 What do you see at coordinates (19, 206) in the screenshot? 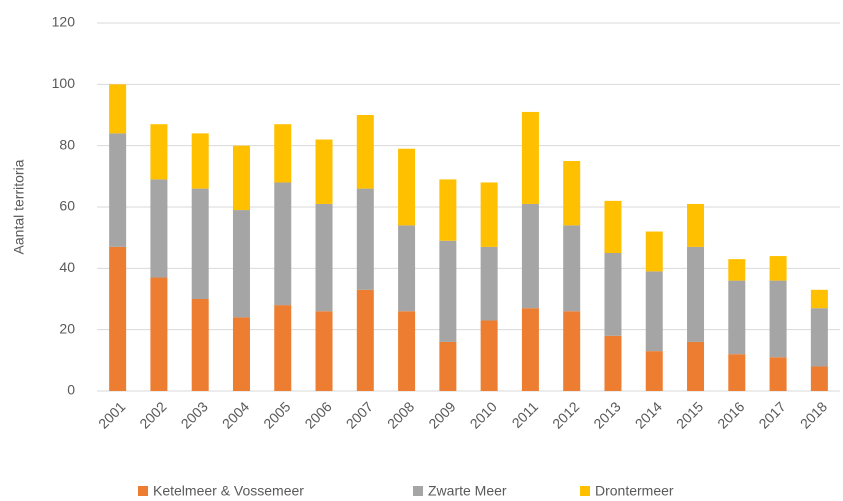
I see `y-axis-label: Aantal territoria` at bounding box center [19, 206].